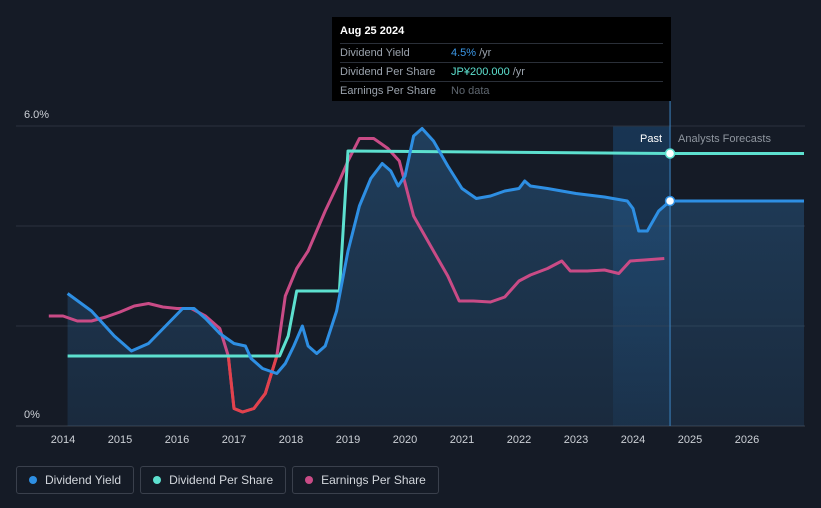 The height and width of the screenshot is (508, 821). Describe the element at coordinates (470, 91) in the screenshot. I see `tooltip-value: No data` at that location.